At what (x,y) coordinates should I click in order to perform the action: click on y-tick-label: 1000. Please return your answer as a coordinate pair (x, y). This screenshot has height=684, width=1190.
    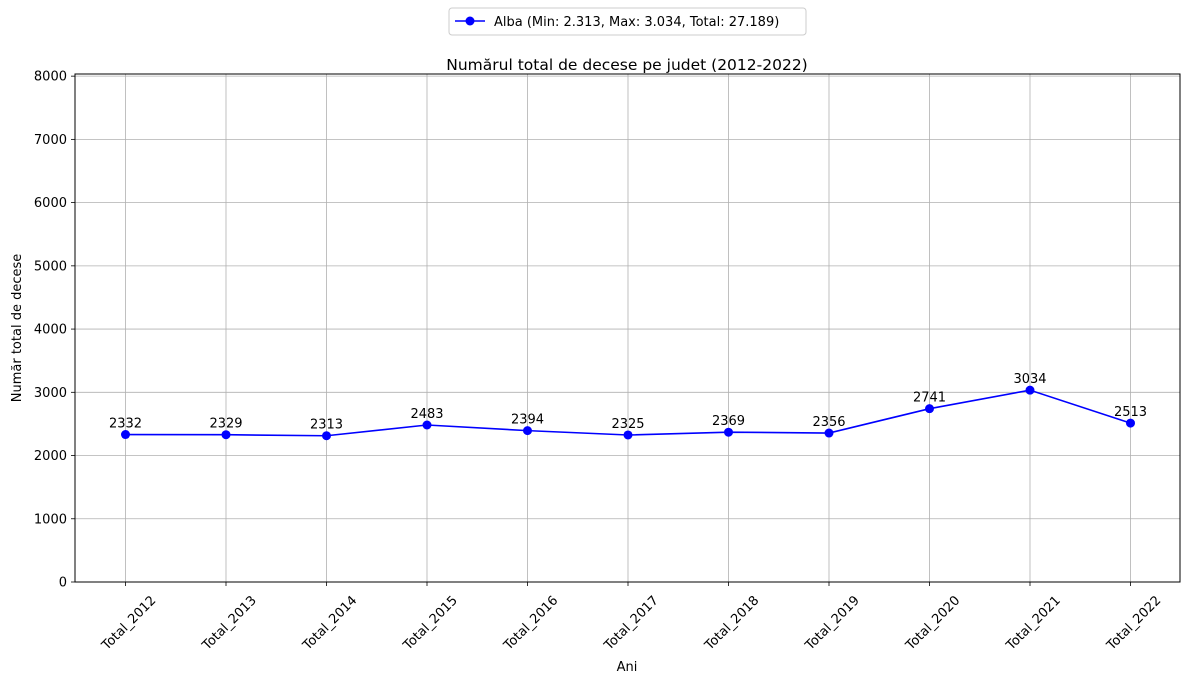
    Looking at the image, I should click on (50, 519).